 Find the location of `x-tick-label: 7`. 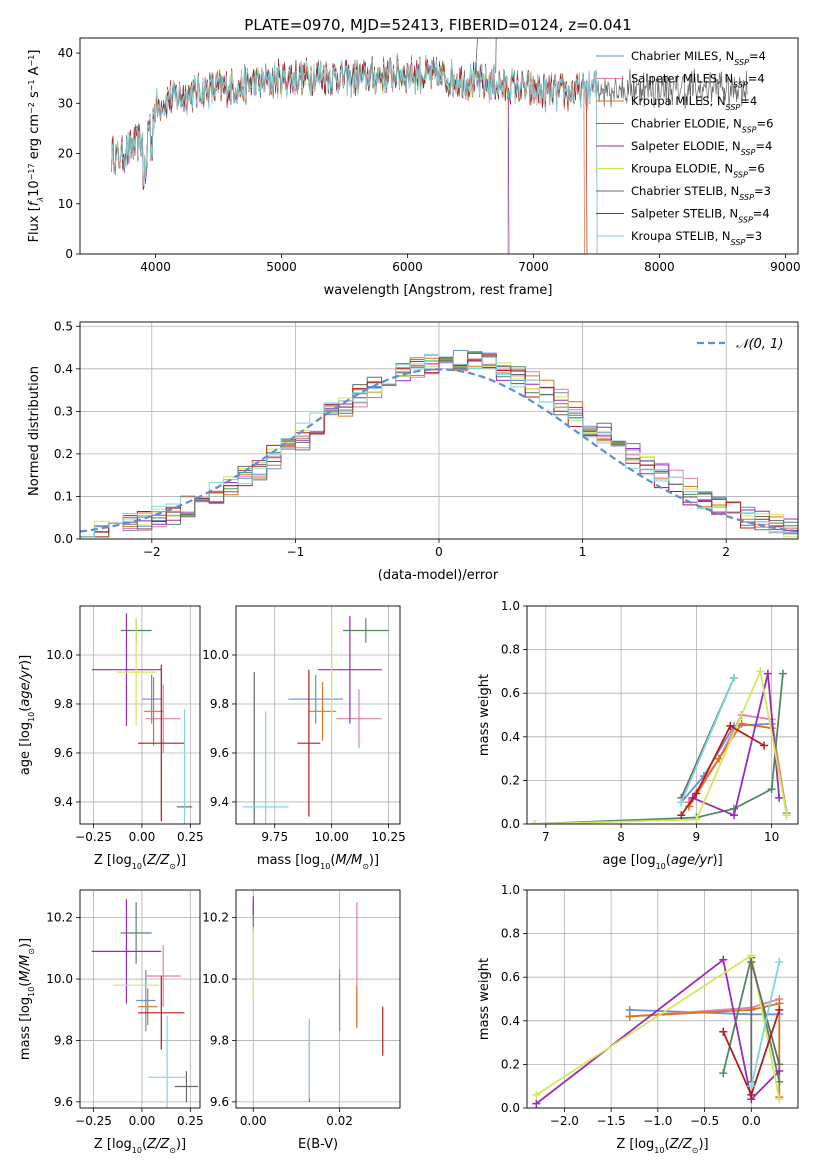

x-tick-label: 7 is located at coordinates (546, 837).